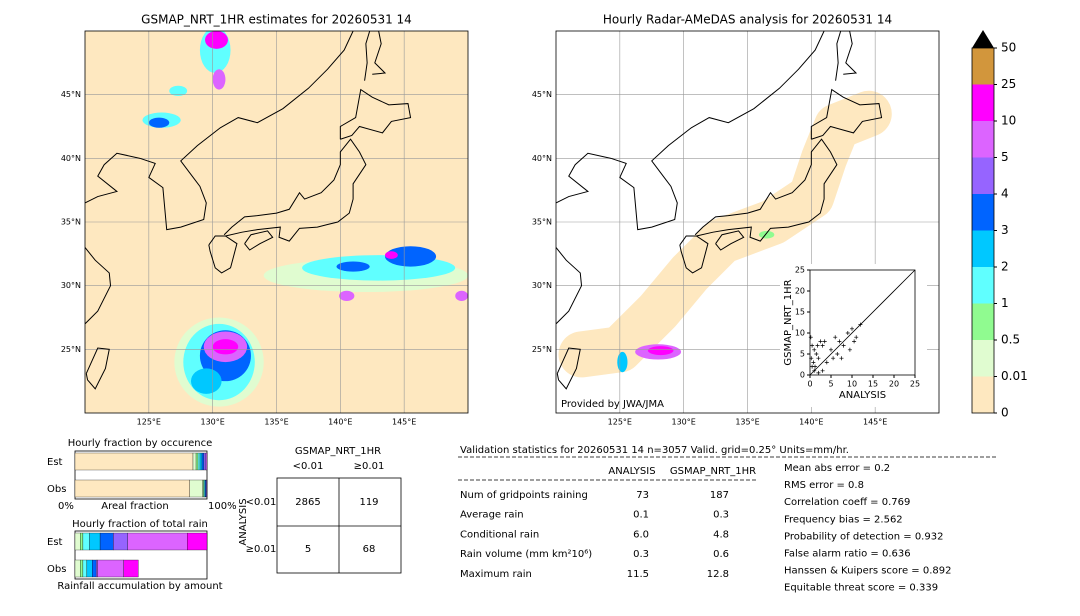  I want to click on stats-label: Num of gridpoints raining, so click(524, 495).